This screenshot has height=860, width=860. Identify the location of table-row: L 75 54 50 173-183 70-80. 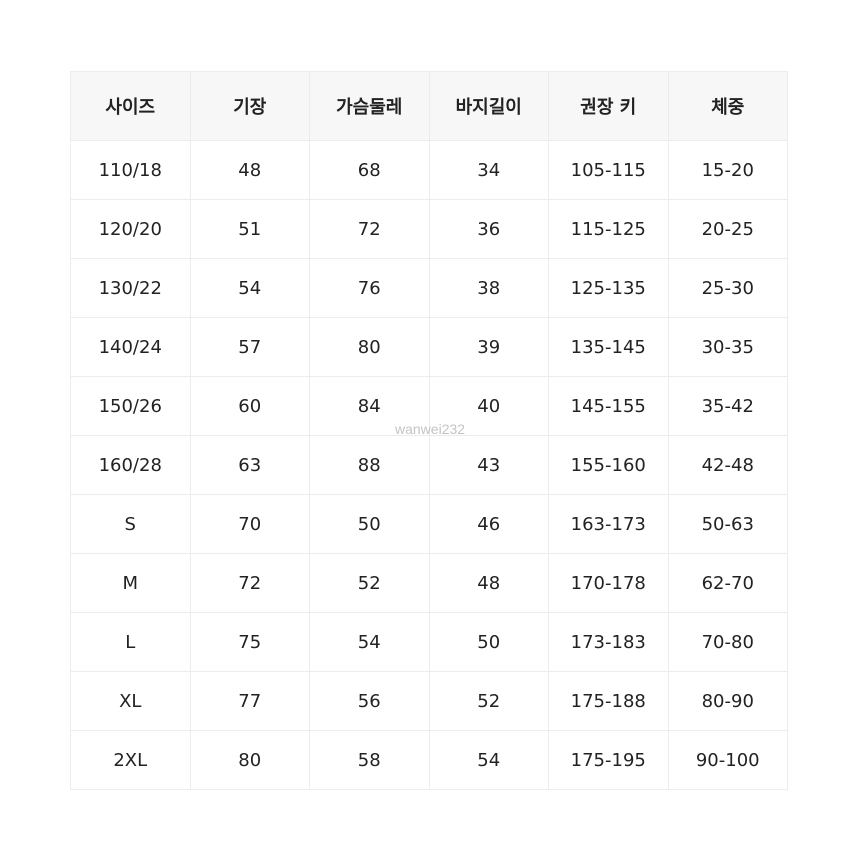
(429, 642).